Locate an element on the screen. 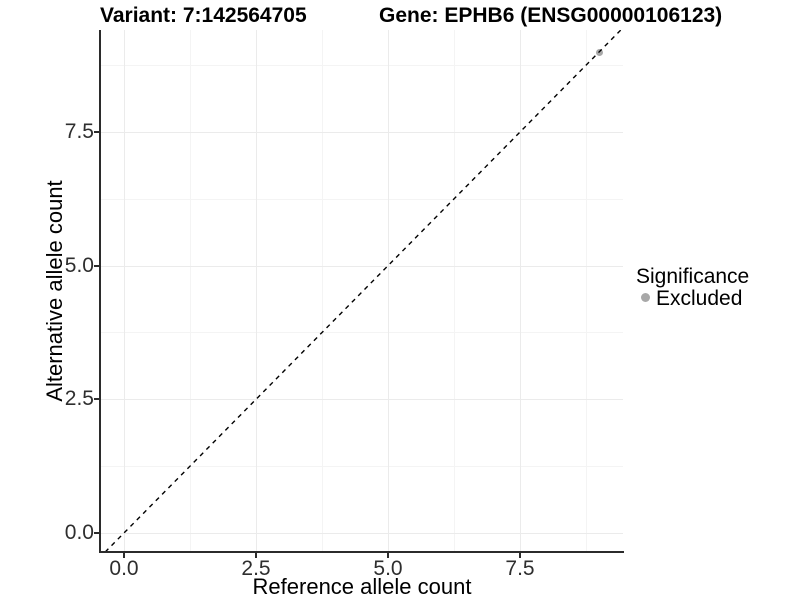 The width and height of the screenshot is (800, 600). y-tick-label: 2.5 is located at coordinates (79, 398).